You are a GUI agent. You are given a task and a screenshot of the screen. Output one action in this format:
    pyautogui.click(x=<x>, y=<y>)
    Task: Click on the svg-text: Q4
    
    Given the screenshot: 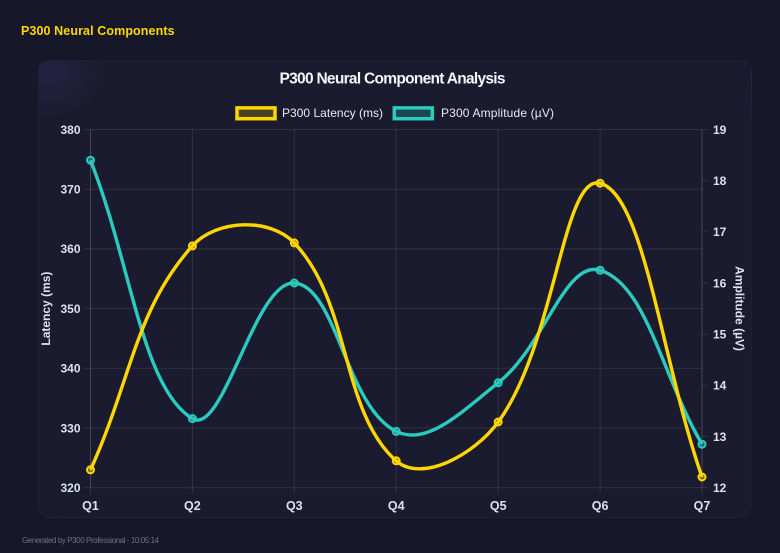 What is the action you would take?
    pyautogui.click(x=396, y=506)
    